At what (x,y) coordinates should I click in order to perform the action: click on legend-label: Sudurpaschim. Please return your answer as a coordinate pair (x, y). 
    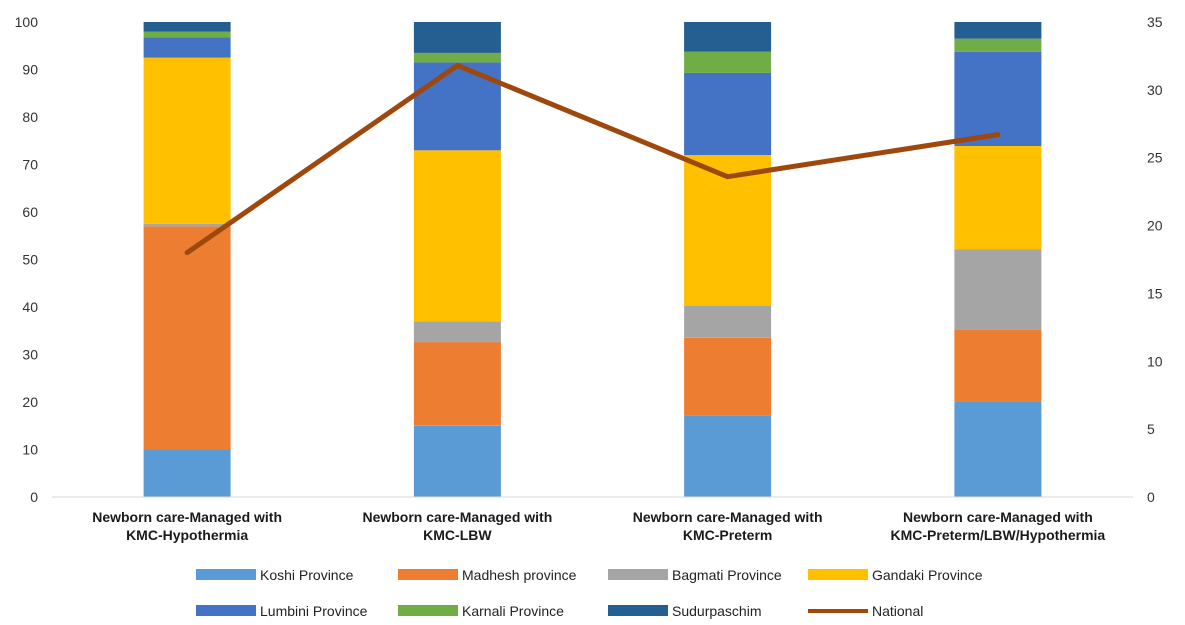
    Looking at the image, I should click on (717, 611).